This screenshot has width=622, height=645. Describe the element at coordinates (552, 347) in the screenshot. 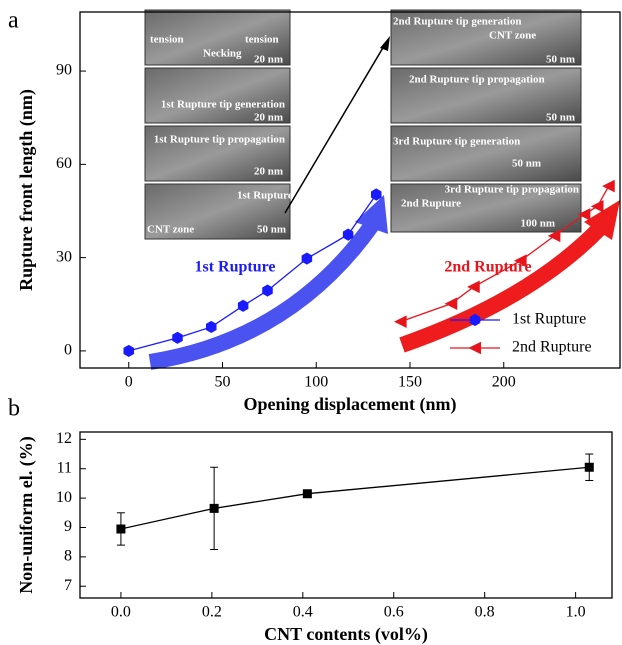

I see `legend-label: 2nd Rupture` at that location.